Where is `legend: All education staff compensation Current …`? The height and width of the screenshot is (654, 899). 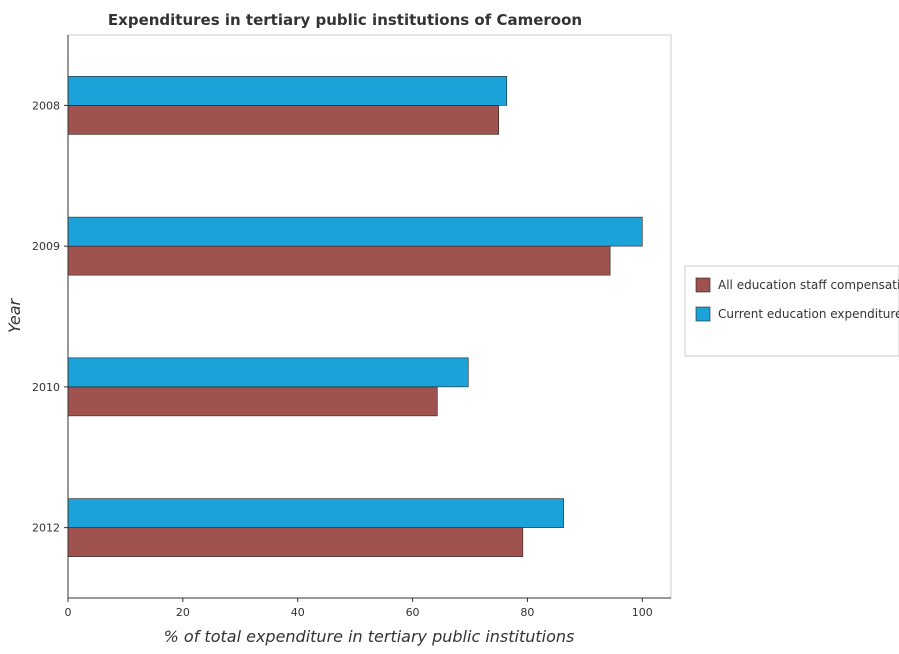 legend: All education staff compensation Current … is located at coordinates (791, 311).